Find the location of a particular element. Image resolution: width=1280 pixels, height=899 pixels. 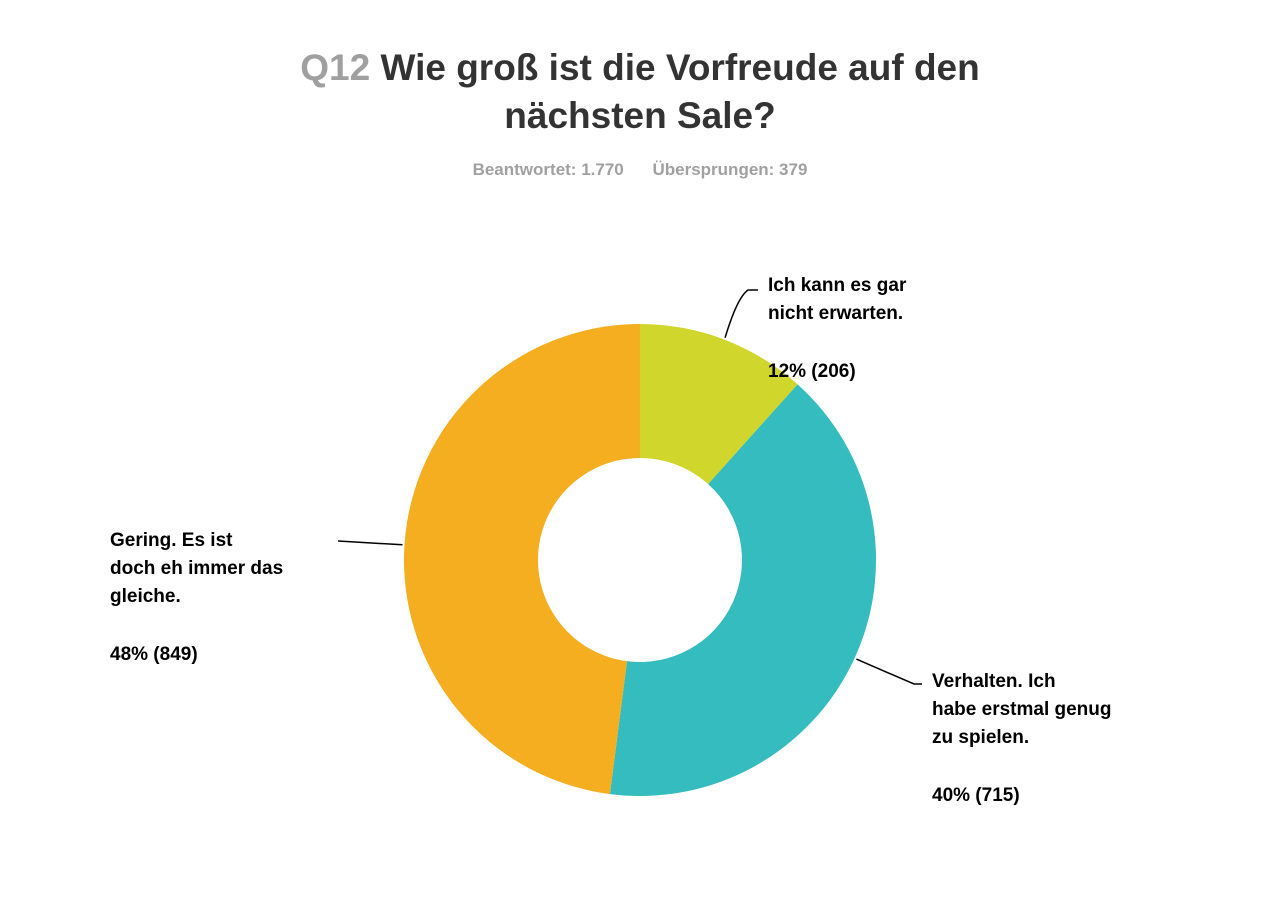

slice-ich-kann-es-gar is located at coordinates (719, 404).